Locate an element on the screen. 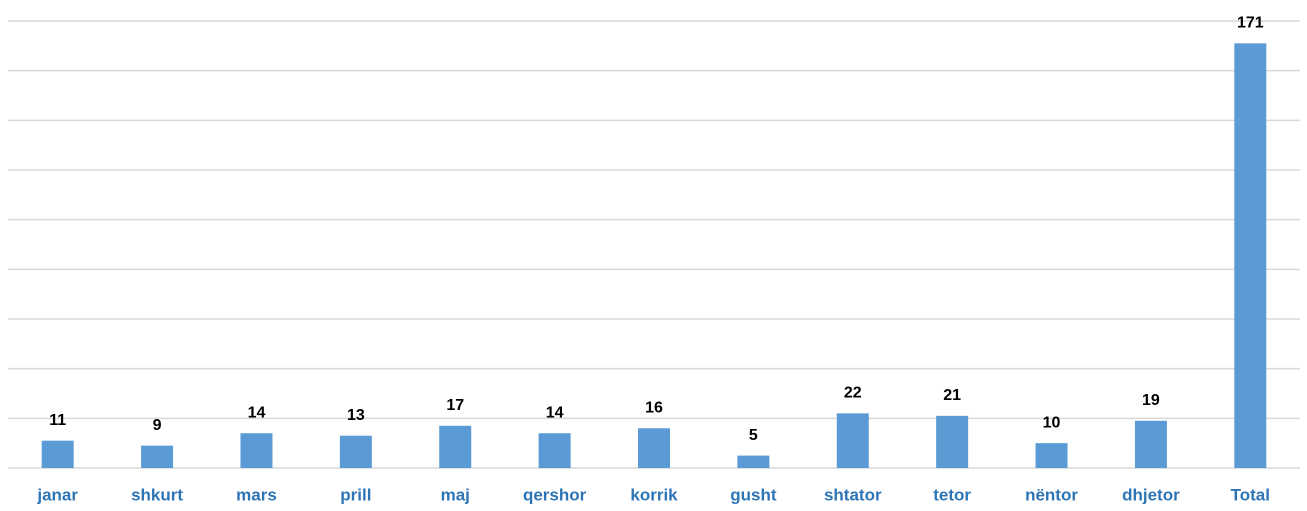 The height and width of the screenshot is (511, 1307). x-tick-label: nëntor is located at coordinates (1051, 494).